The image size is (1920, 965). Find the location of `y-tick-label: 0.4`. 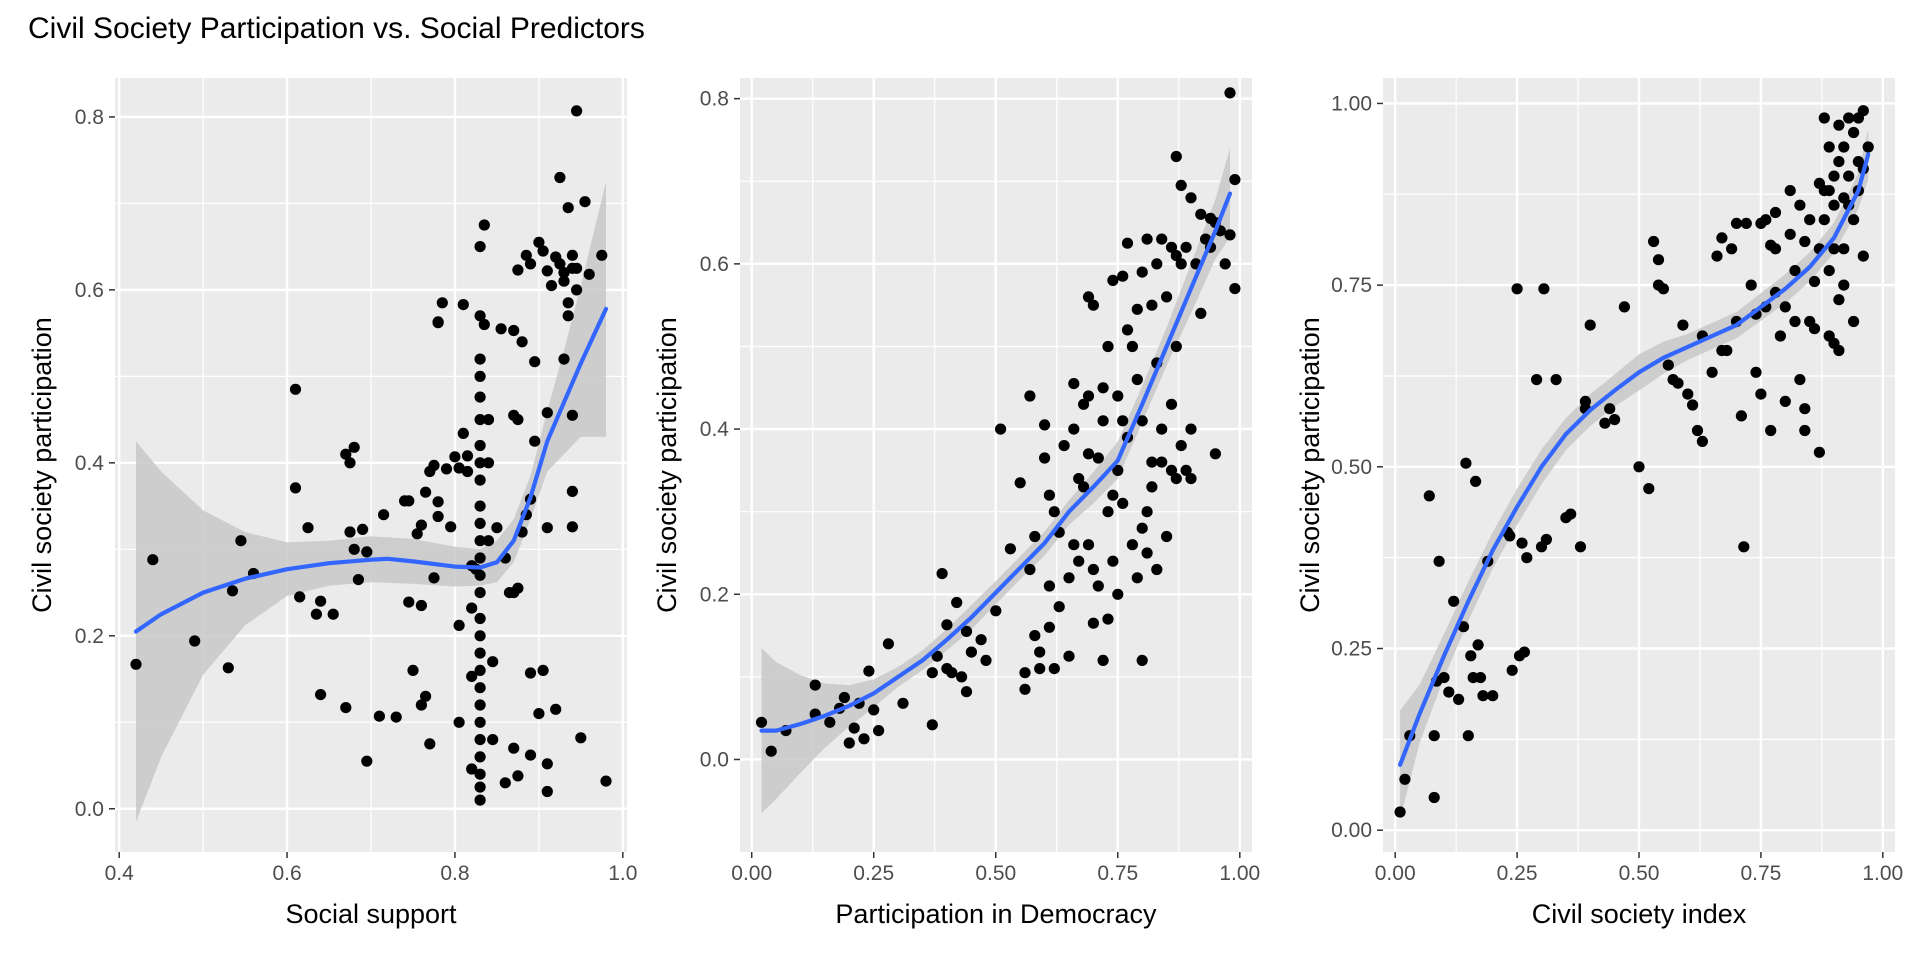

y-tick-label: 0.4 is located at coordinates (90, 463).